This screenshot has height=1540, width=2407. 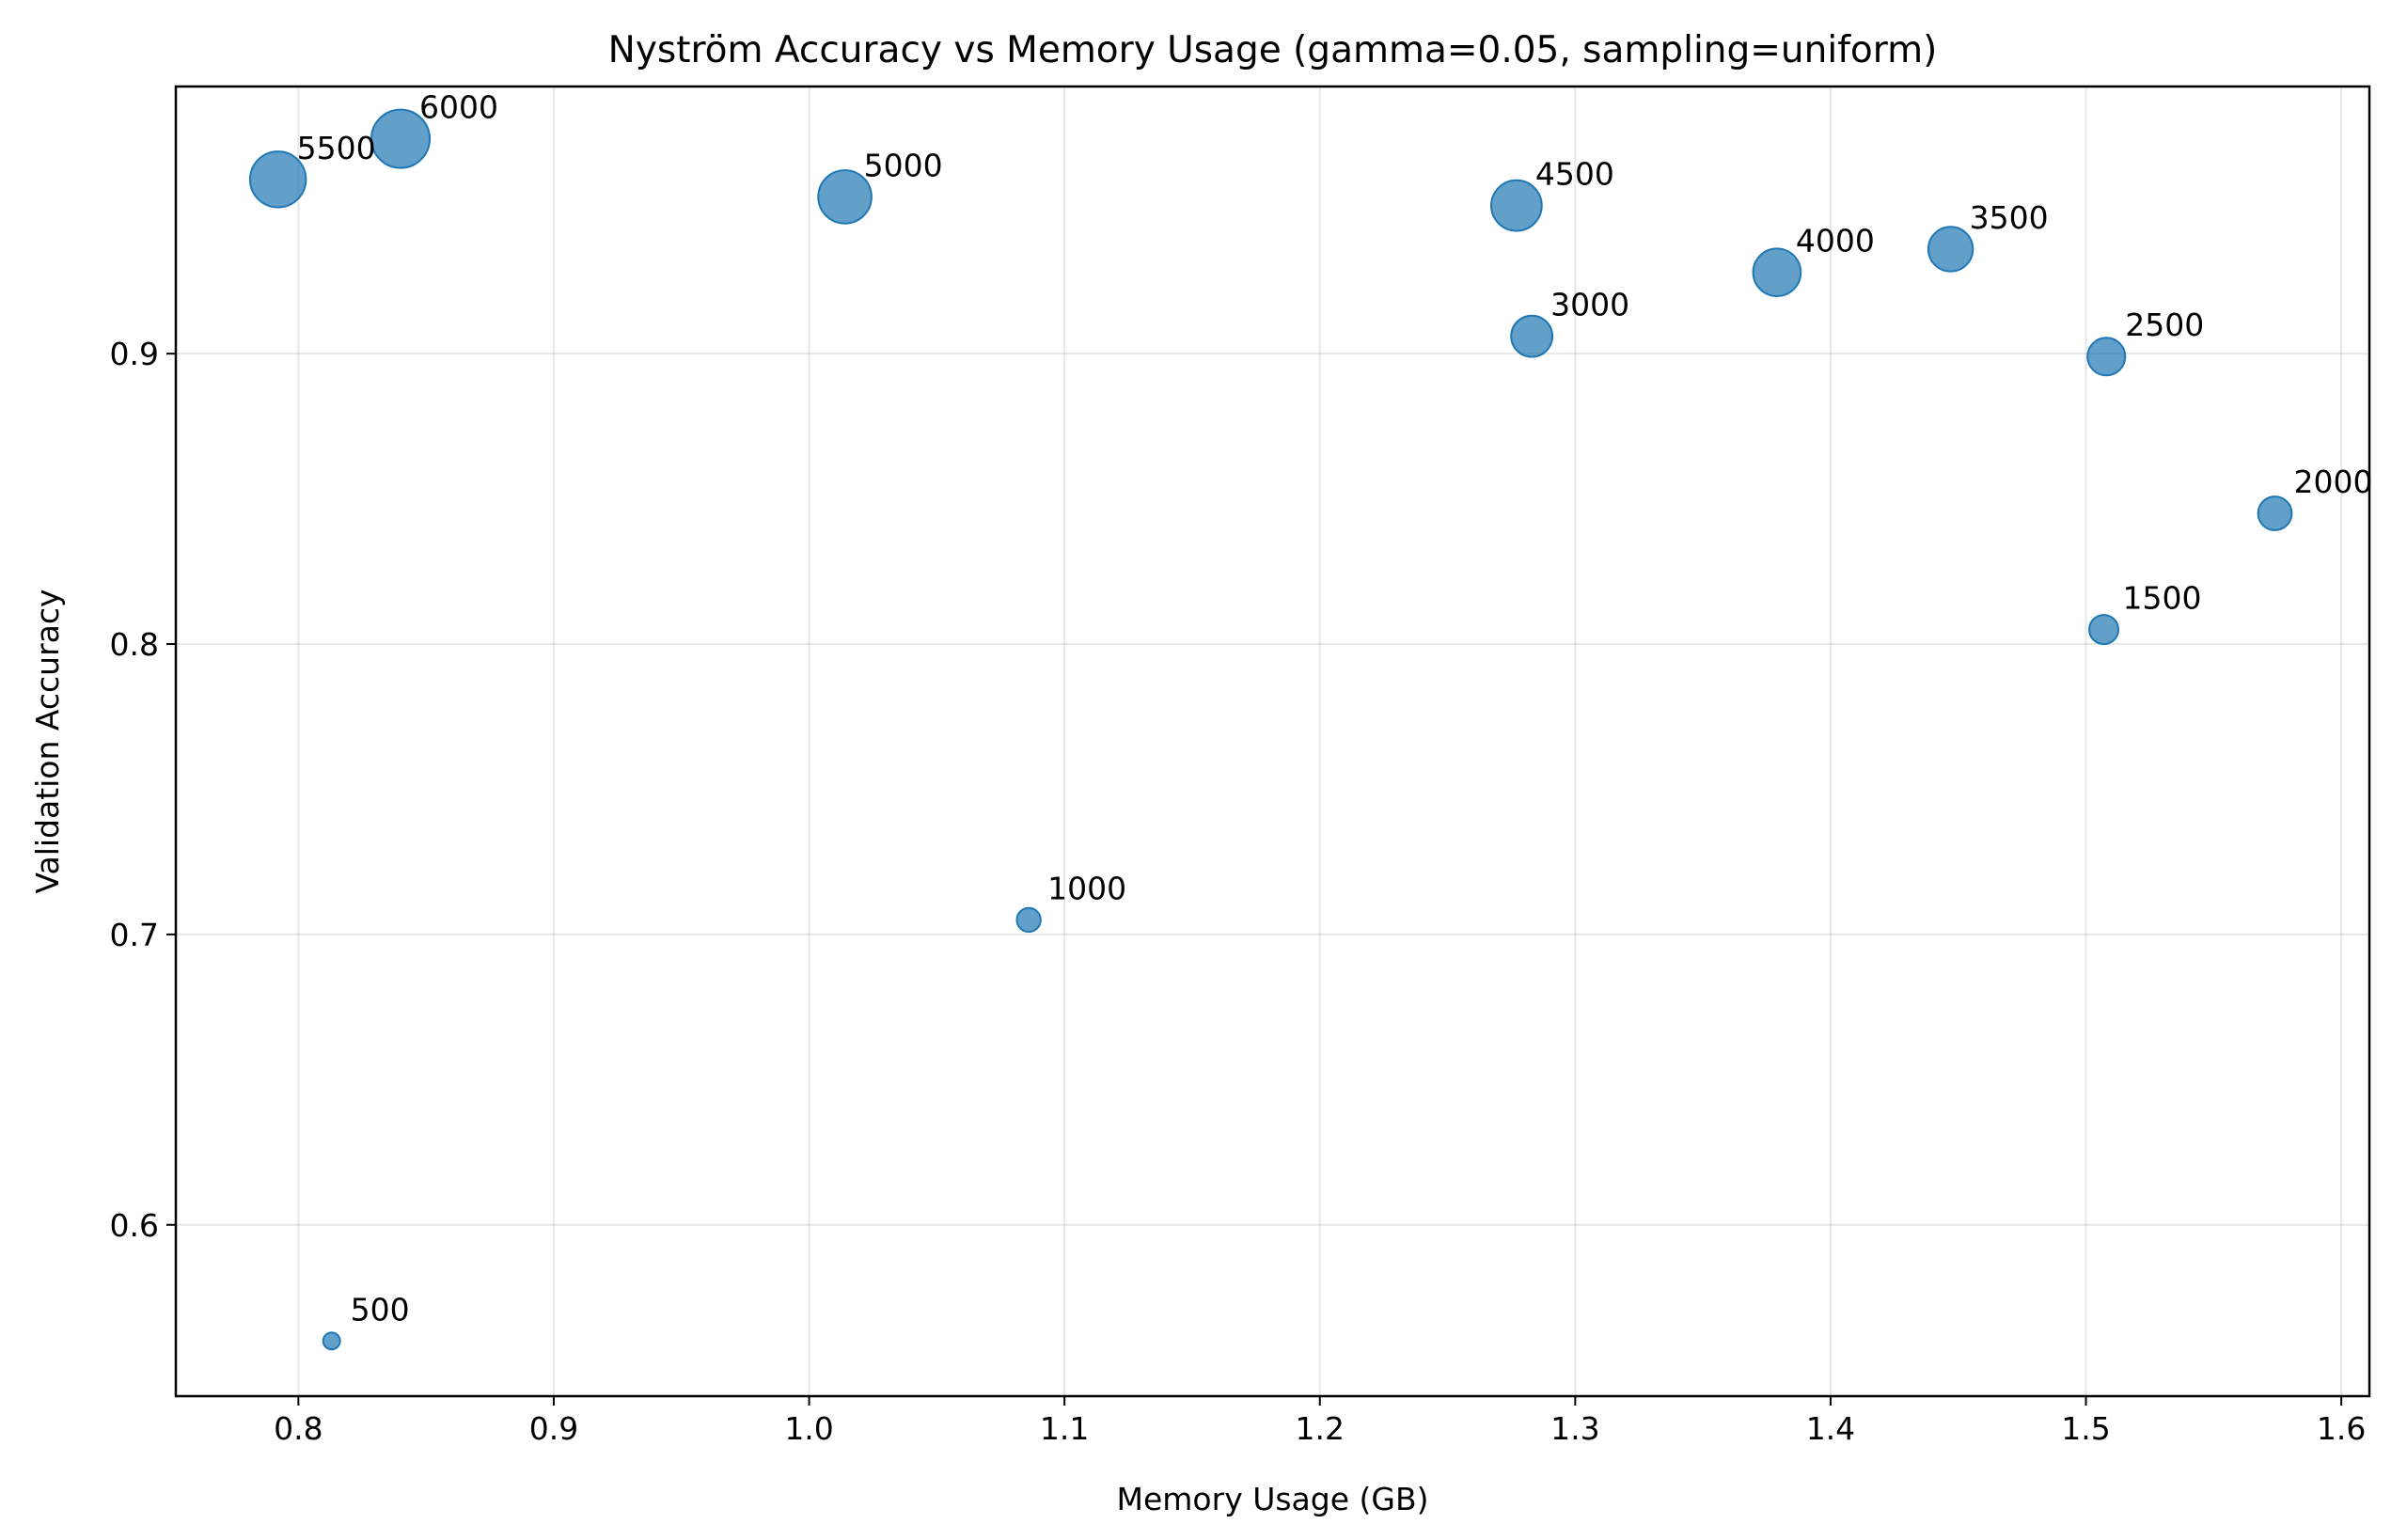 I want to click on data-point-label: 2000, so click(x=2333, y=482).